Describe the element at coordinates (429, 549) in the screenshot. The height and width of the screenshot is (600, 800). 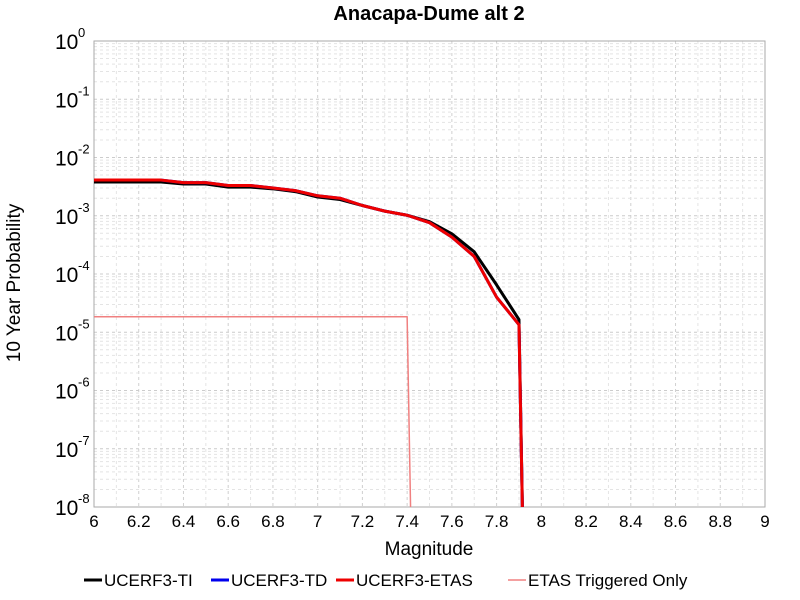
I see `x-axis-label: Magnitude` at that location.